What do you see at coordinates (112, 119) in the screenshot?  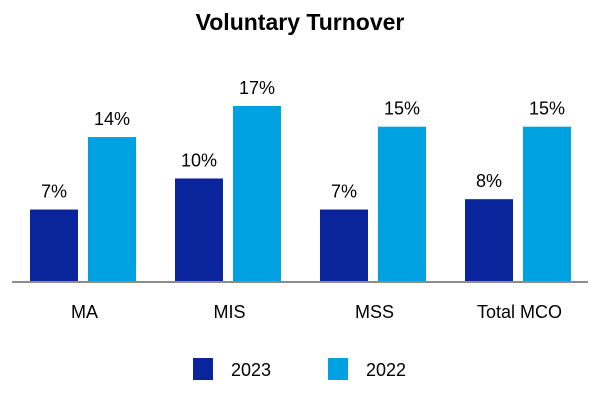 I see `data-label-2022-ma: 14%` at bounding box center [112, 119].